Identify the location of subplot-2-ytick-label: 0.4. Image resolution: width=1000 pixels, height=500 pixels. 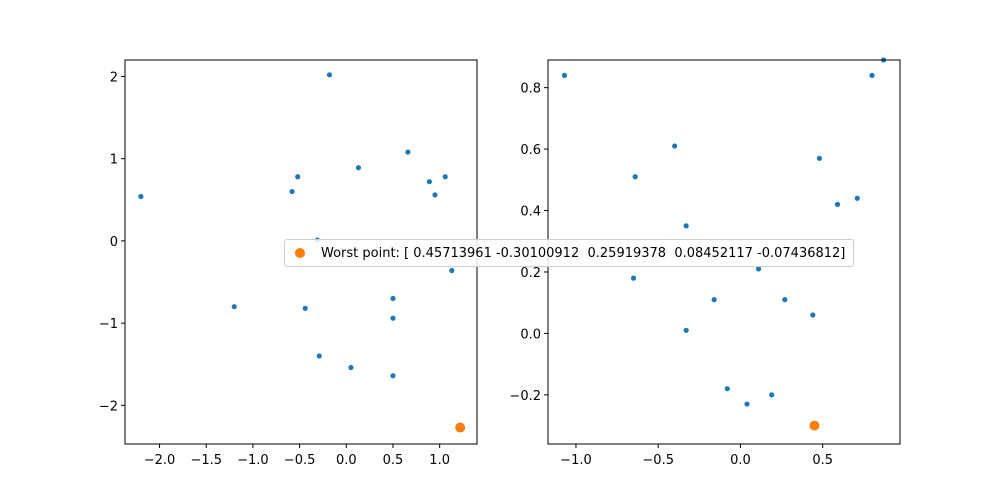
(530, 212).